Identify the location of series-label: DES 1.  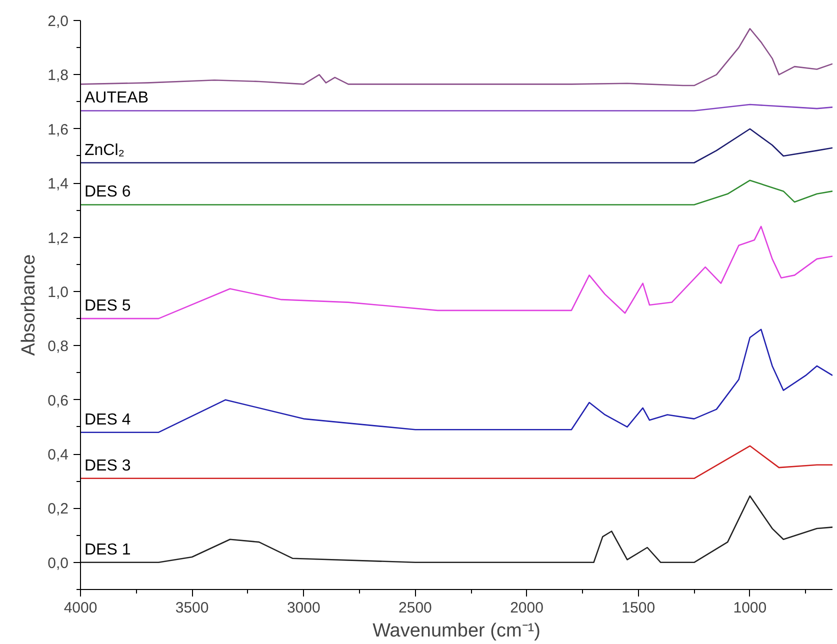
(107, 549).